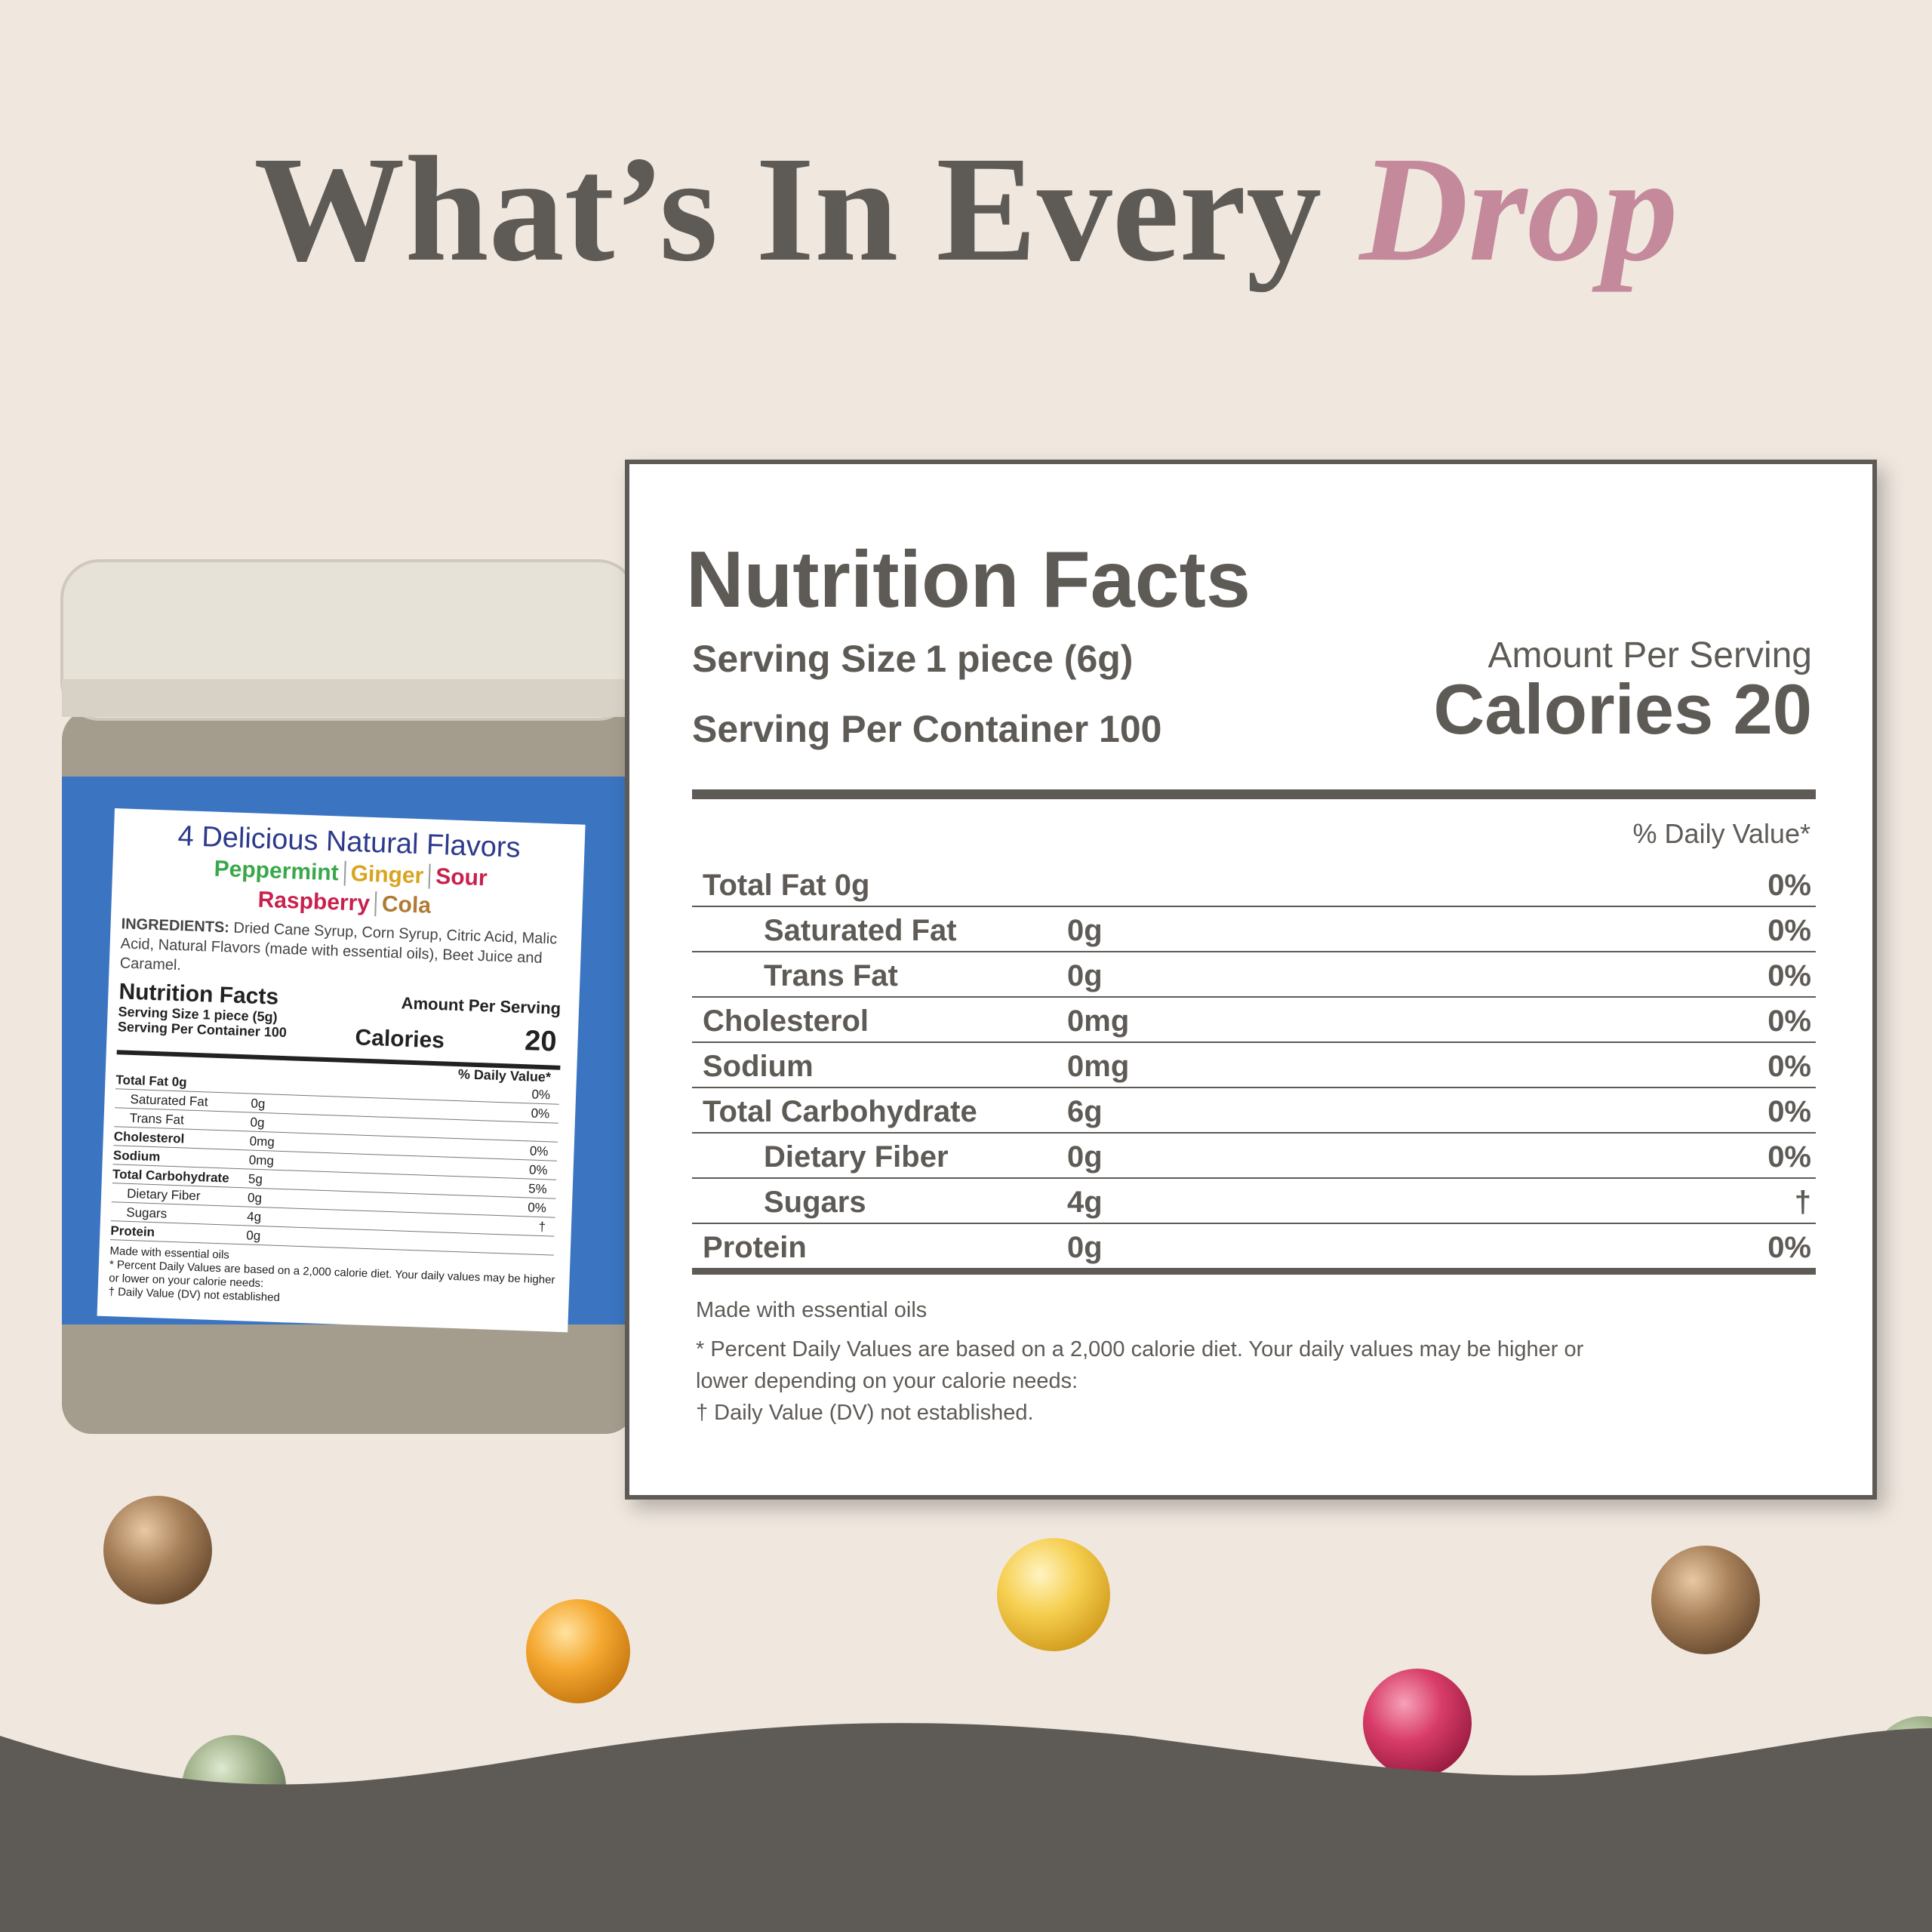 The image size is (1932, 1932). I want to click on ingredients-label: INGREDIENTS:, so click(175, 926).